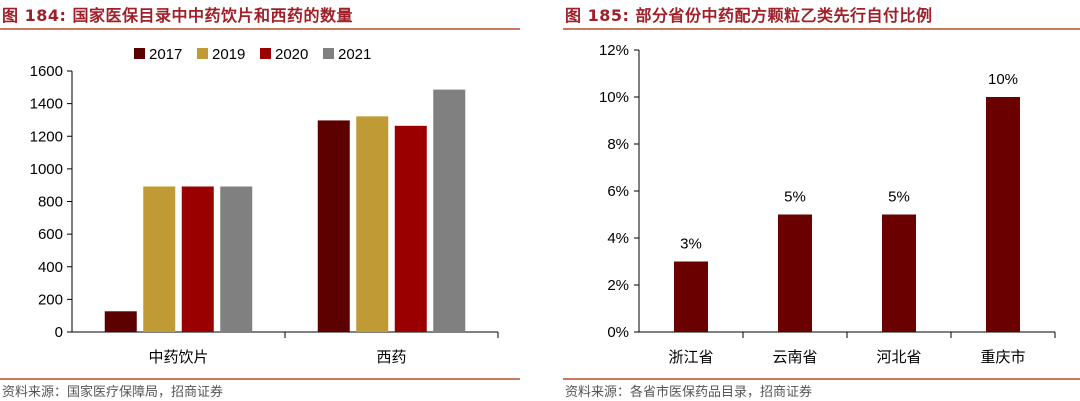 The image size is (1080, 401). What do you see at coordinates (618, 238) in the screenshot?
I see `y-tick-label: 4%` at bounding box center [618, 238].